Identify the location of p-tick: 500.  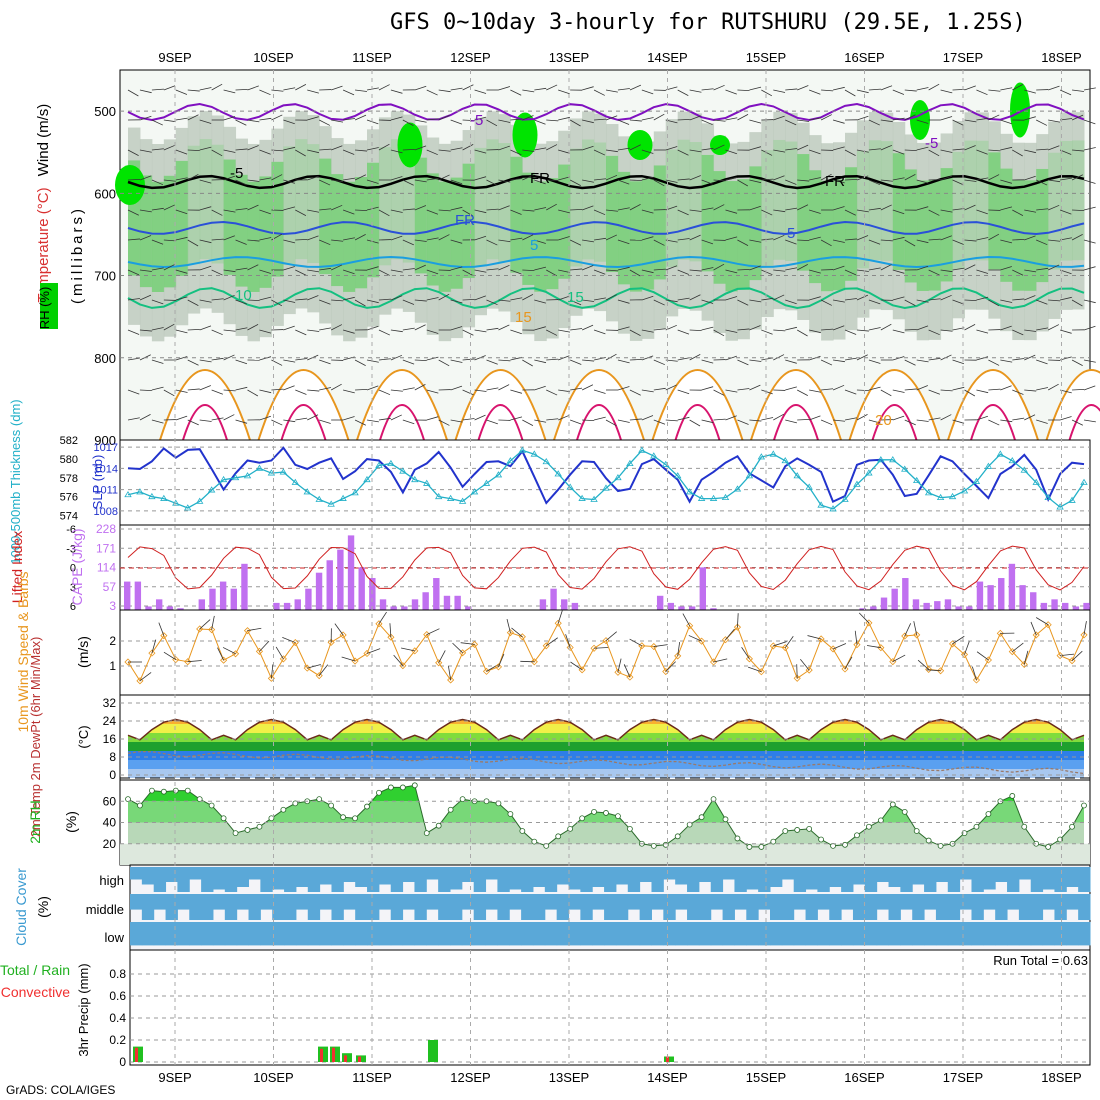
(105, 111).